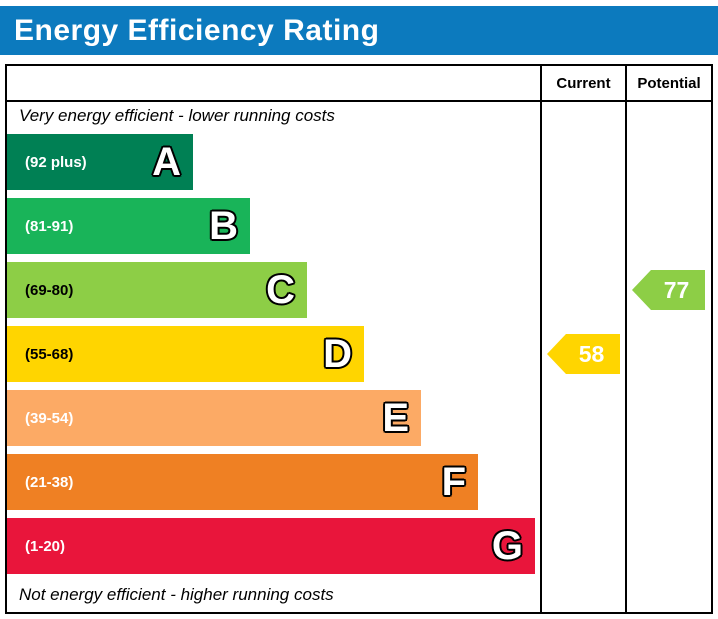 This screenshot has height=619, width=718. What do you see at coordinates (273, 162) in the screenshot?
I see `band-row-a: (92 plus) A` at bounding box center [273, 162].